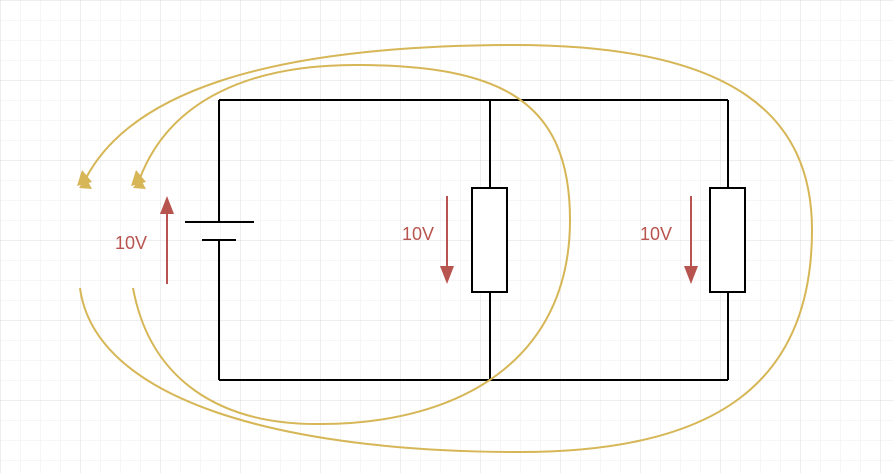 The width and height of the screenshot is (893, 473). I want to click on resistor-1-voltage-arrowhead, so click(447, 275).